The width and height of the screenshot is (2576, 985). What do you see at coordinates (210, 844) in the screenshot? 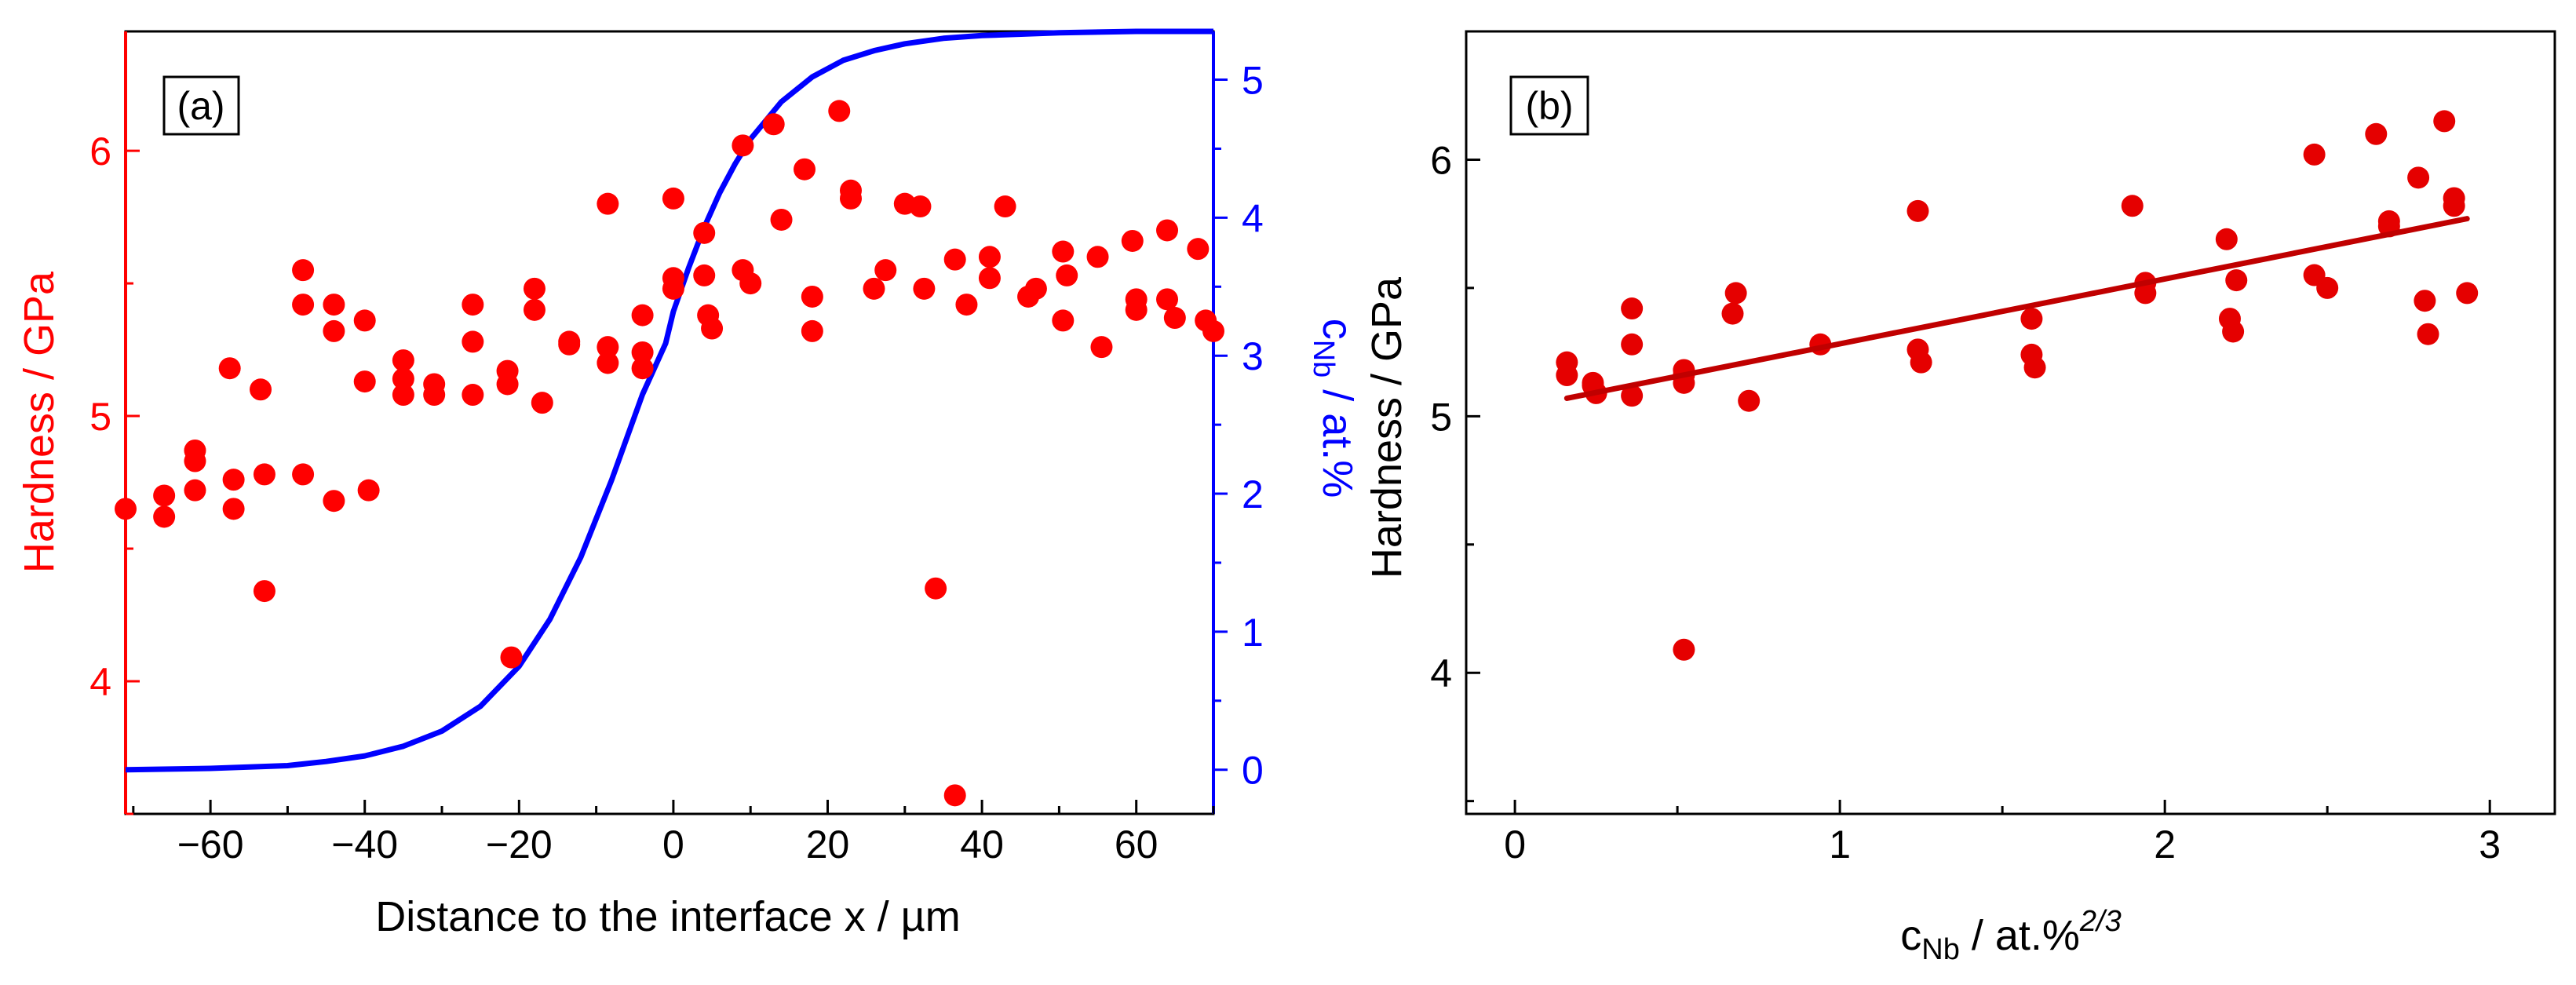
I see `panel-a-x-tick-label: −60` at bounding box center [210, 844].